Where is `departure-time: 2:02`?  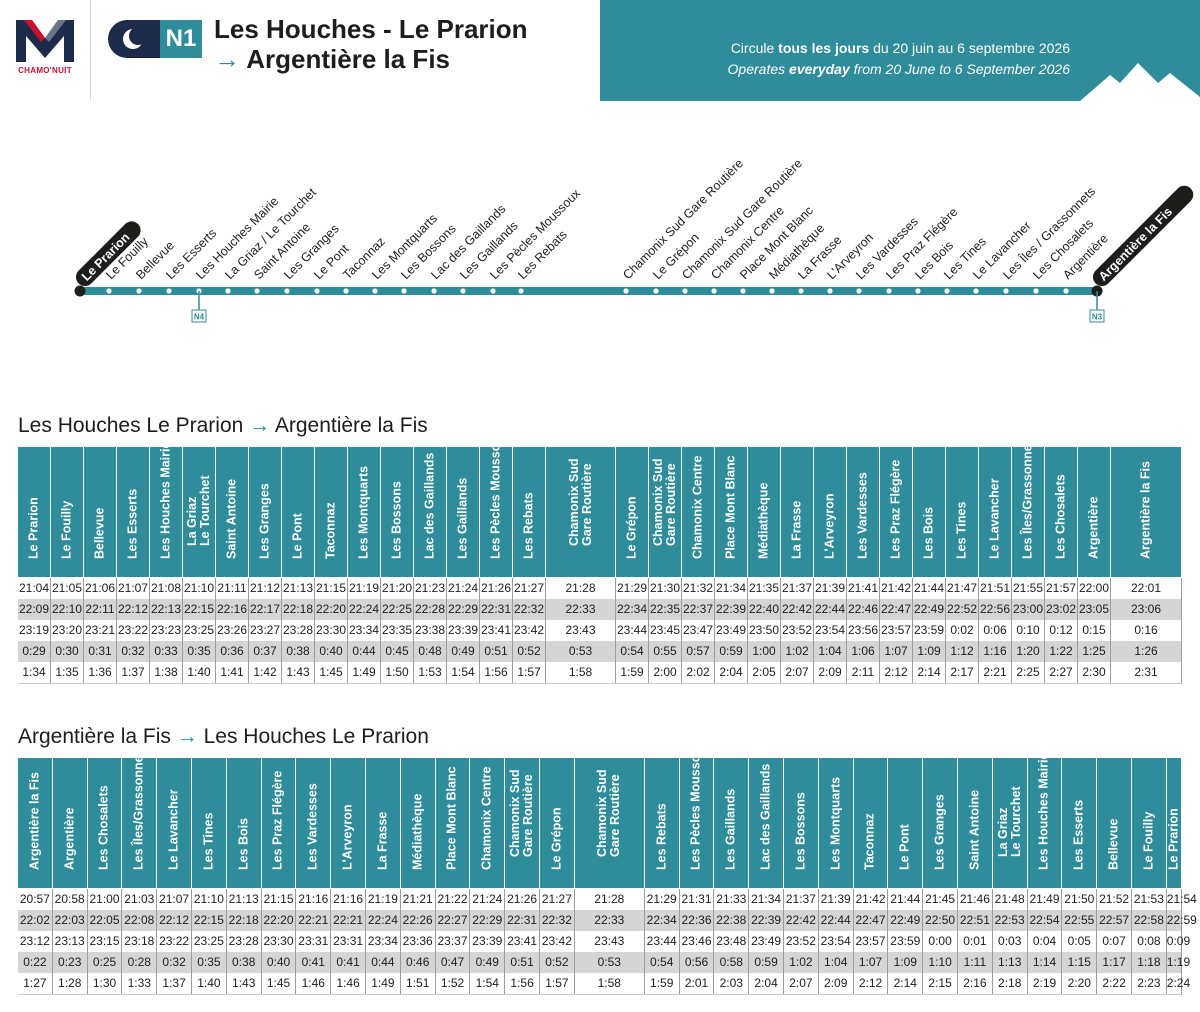
departure-time: 2:02 is located at coordinates (698, 672).